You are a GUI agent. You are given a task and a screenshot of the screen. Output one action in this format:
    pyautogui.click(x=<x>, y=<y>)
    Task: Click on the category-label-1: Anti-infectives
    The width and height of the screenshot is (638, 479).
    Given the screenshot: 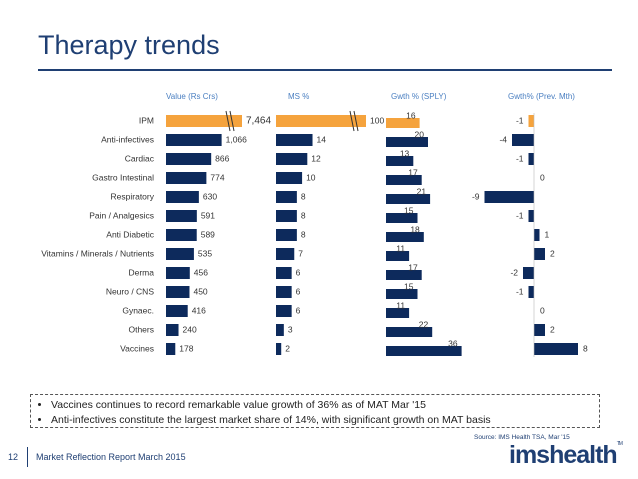 What is the action you would take?
    pyautogui.click(x=127, y=139)
    